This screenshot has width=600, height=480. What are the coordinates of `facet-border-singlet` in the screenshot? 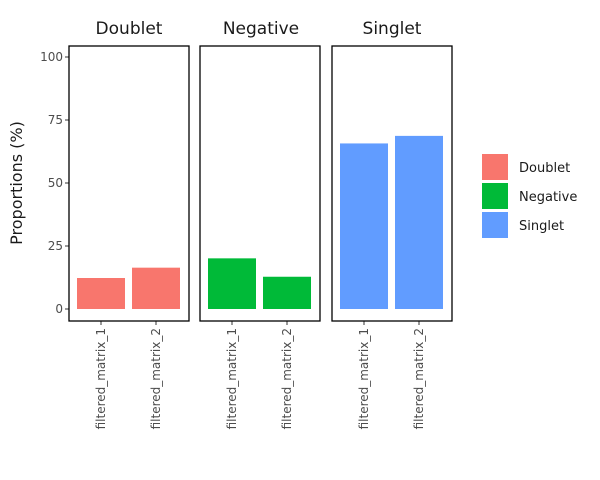 It's located at (392, 183).